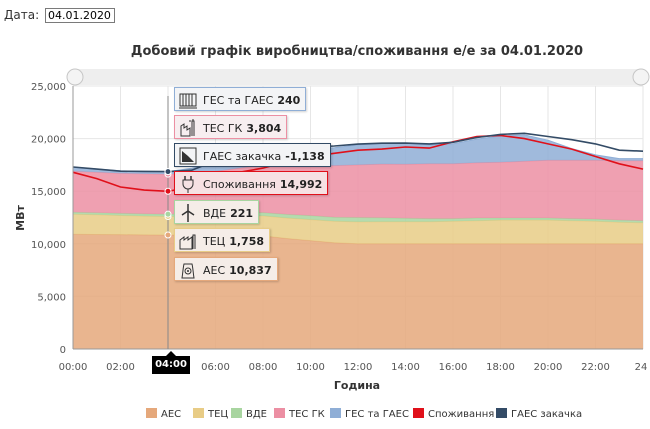 This screenshot has width=650, height=429. What do you see at coordinates (301, 184) in the screenshot?
I see `tooltip-value: 14,992` at bounding box center [301, 184].